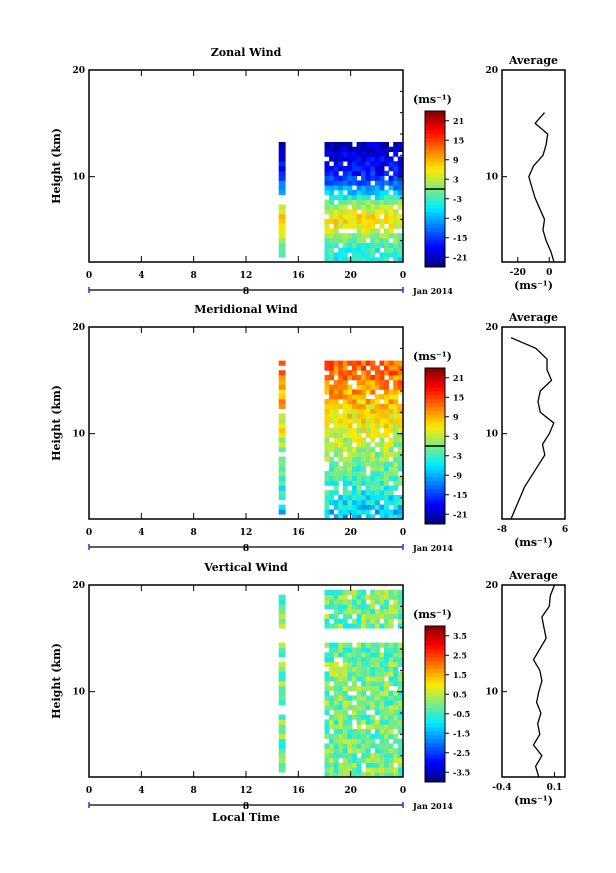  Describe the element at coordinates (350, 791) in the screenshot. I see `x-tick-label: 20` at that location.